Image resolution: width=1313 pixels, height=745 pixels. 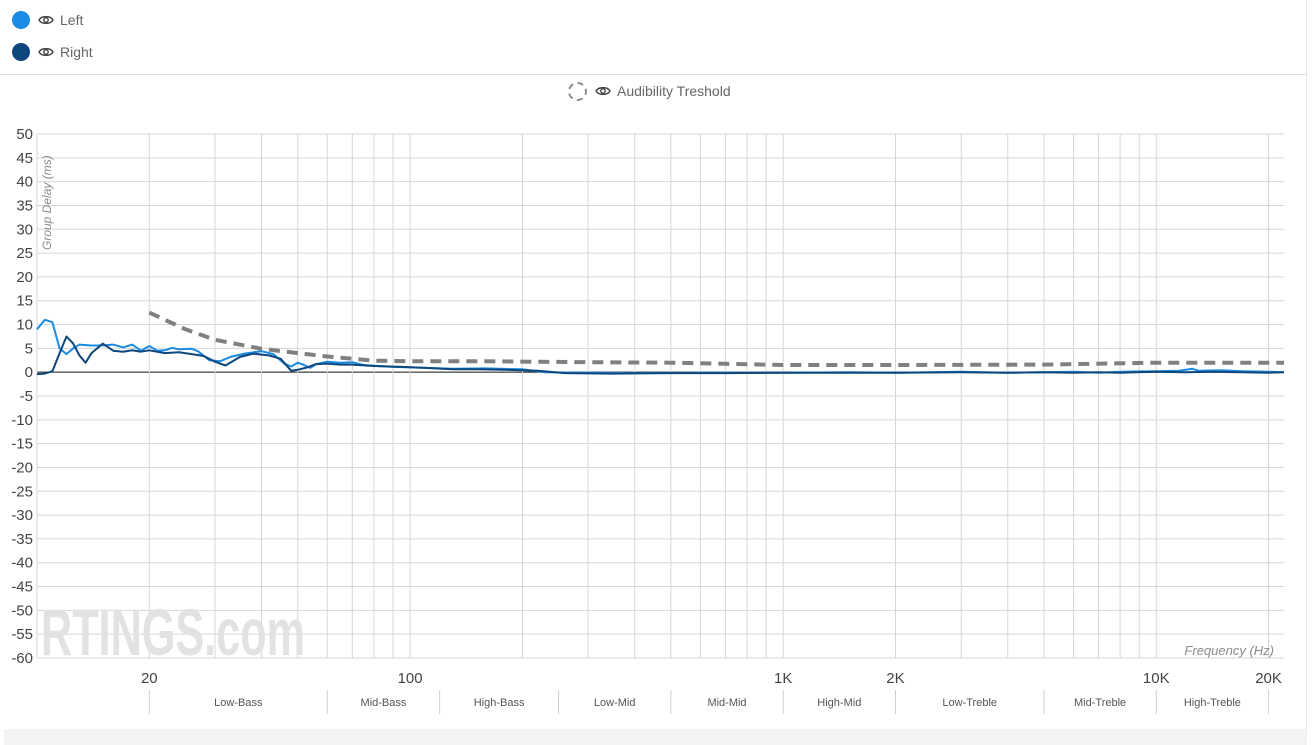 What do you see at coordinates (22, 587) in the screenshot?
I see `y-tick-label: -45` at bounding box center [22, 587].